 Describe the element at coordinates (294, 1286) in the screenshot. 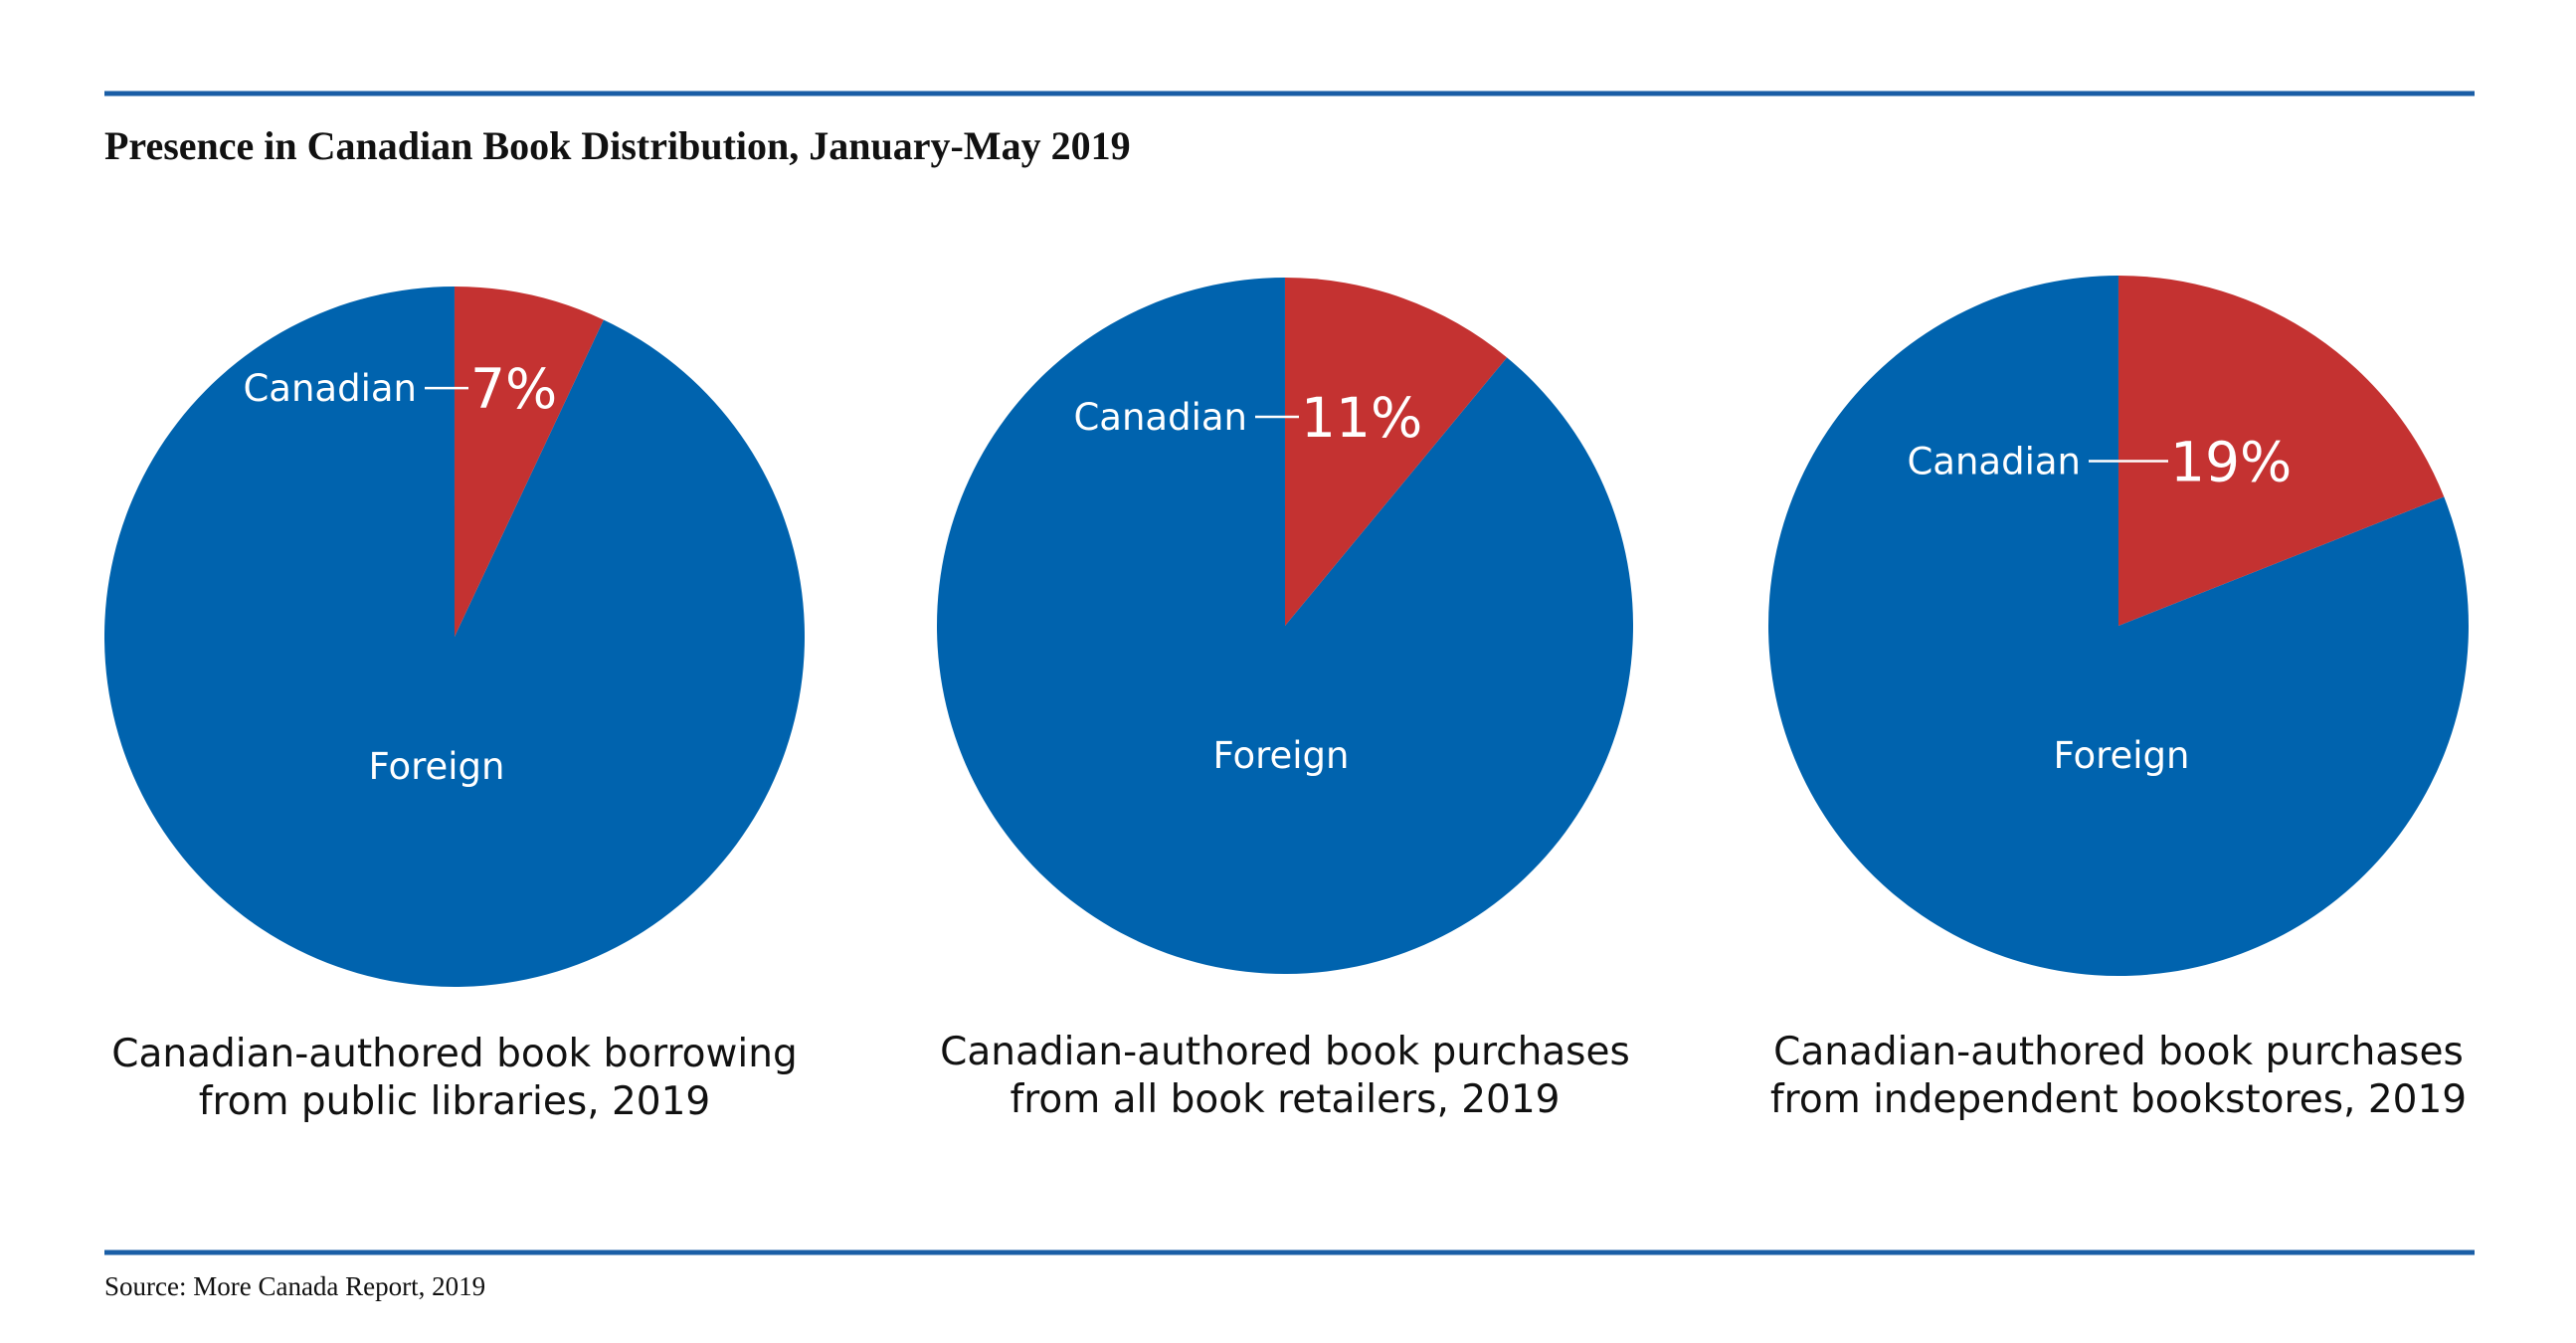

I see `source-note: Source: More Canada Report, 2019` at that location.